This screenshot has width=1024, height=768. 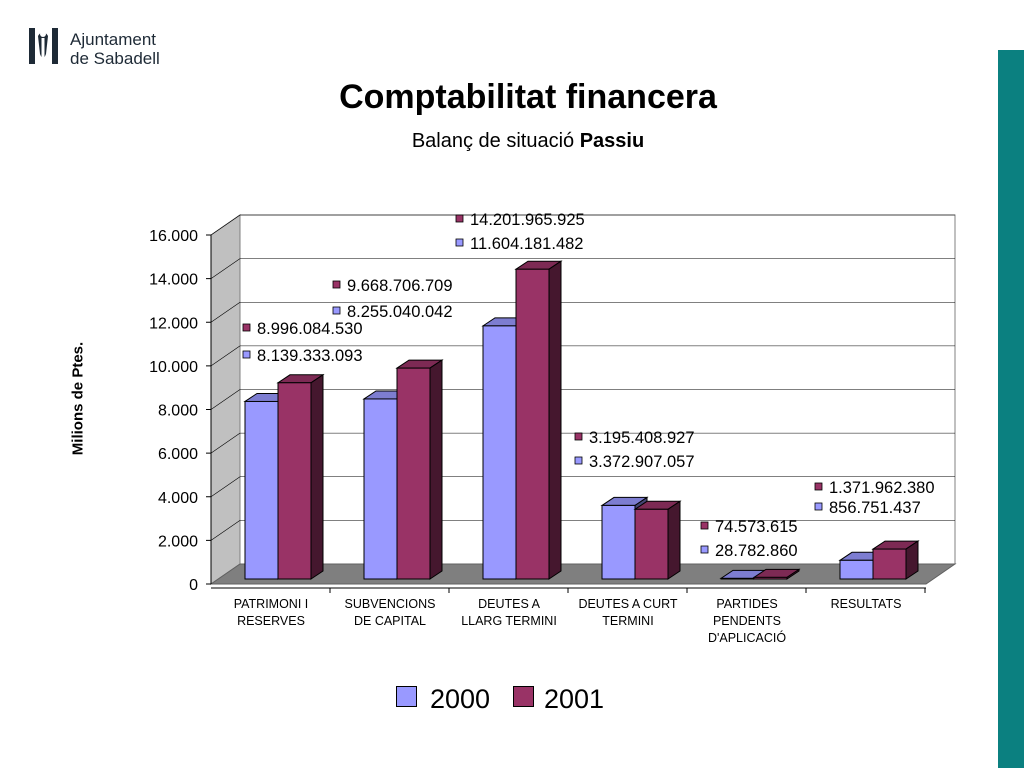 I want to click on subtitle-bold: Passiu, so click(x=612, y=141).